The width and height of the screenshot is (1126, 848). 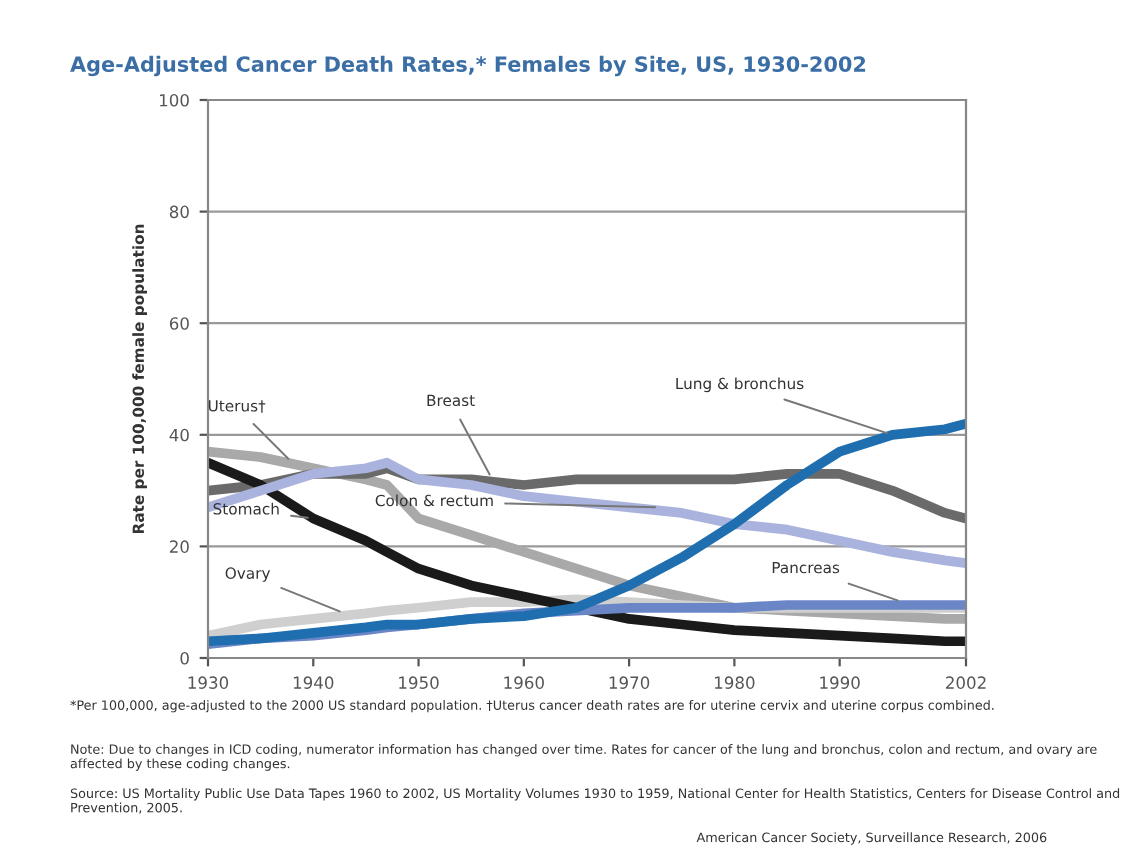 I want to click on y-tick-label: 20, so click(x=179, y=546).